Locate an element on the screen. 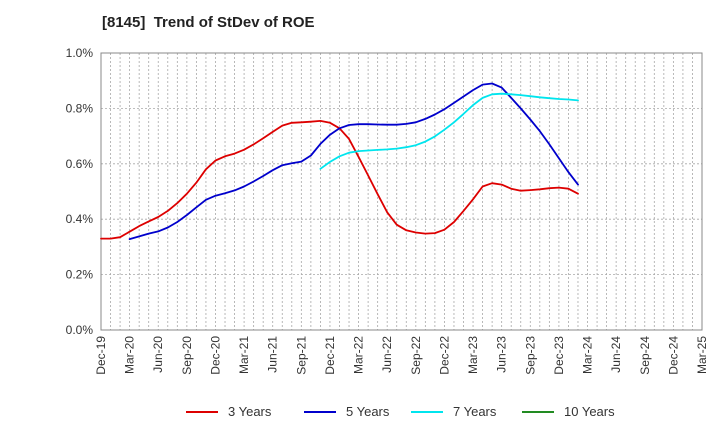 Image resolution: width=720 pixels, height=440 pixels. legend-item-7-years: 7 Years is located at coordinates (453, 411).